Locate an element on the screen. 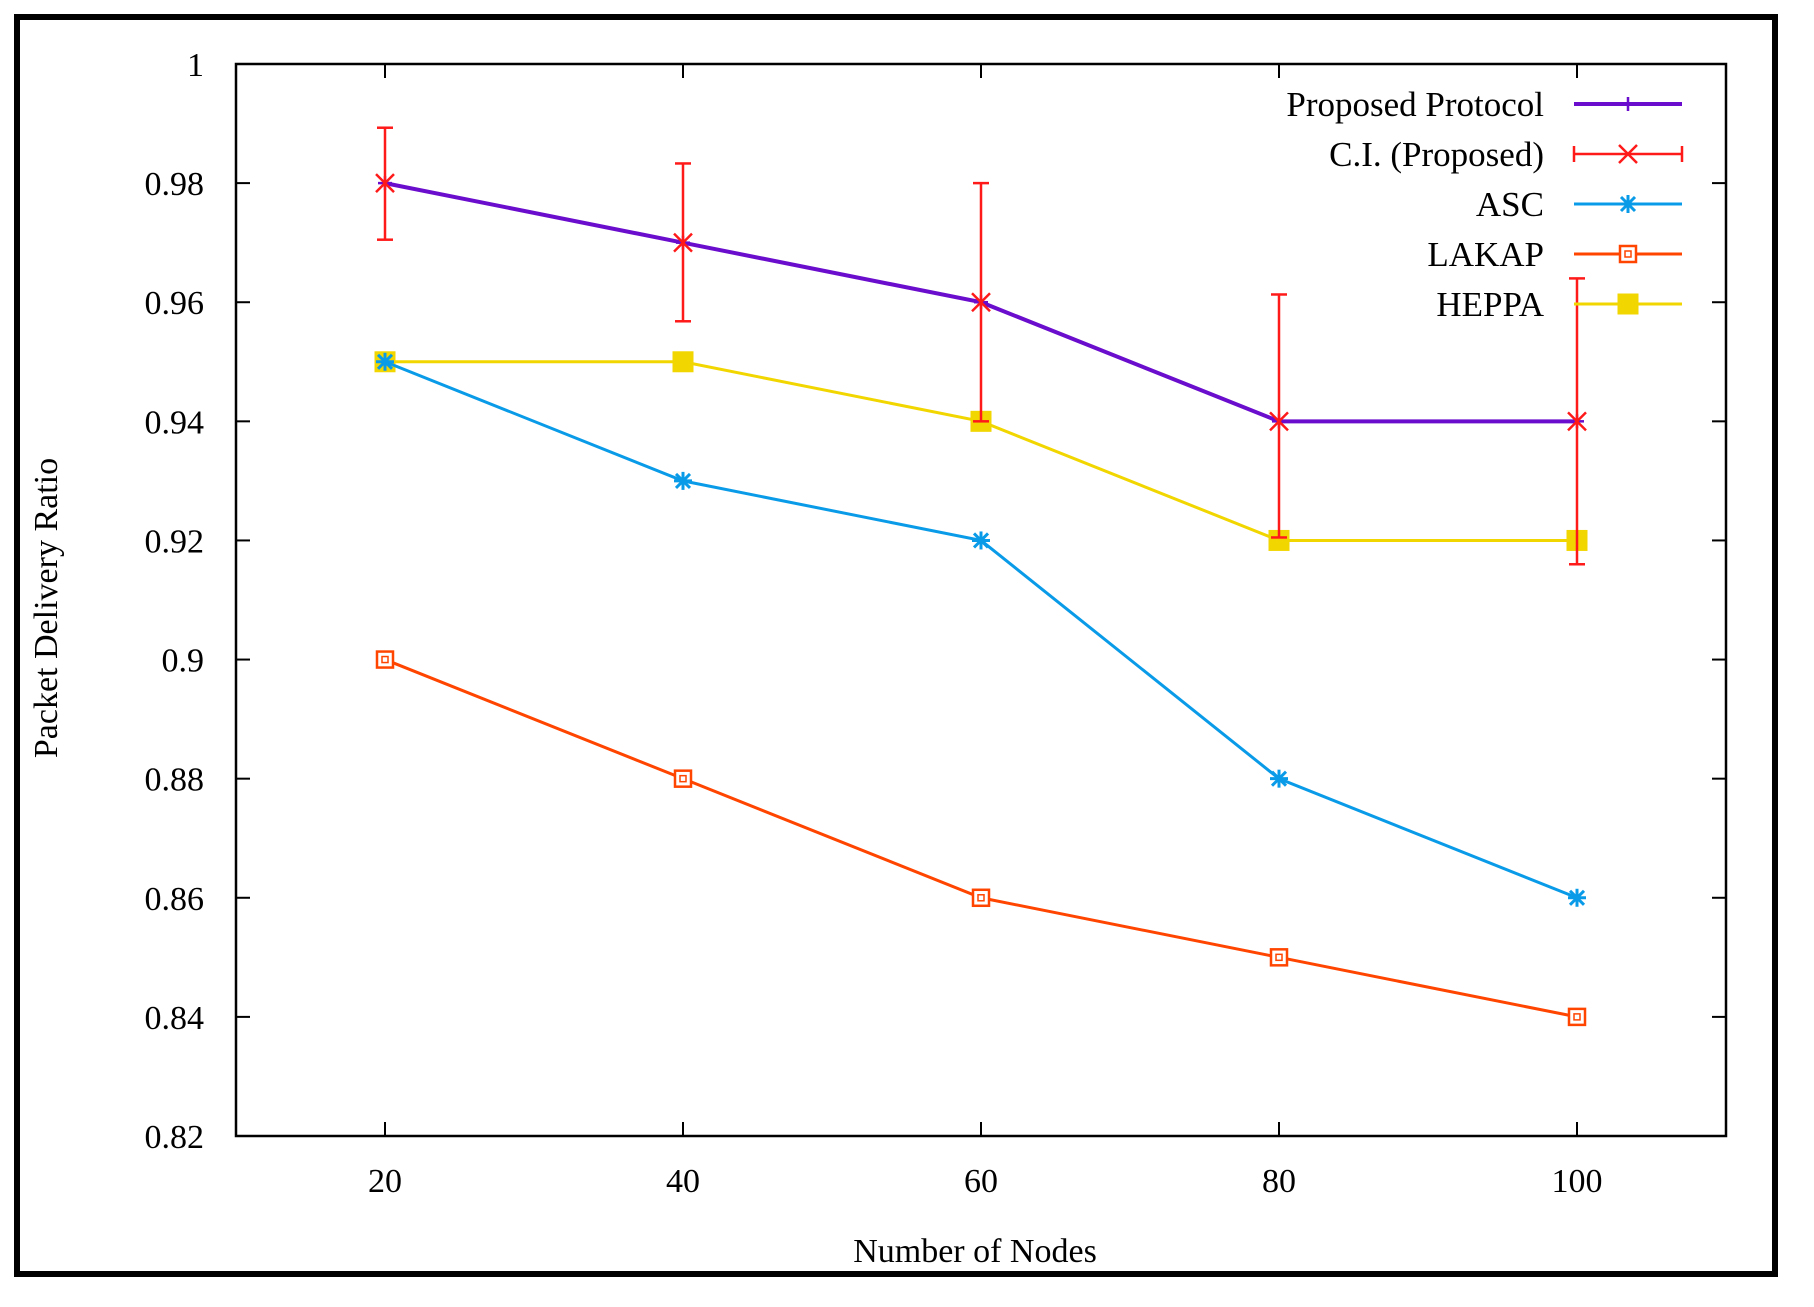 The height and width of the screenshot is (1307, 1814). x-tick-label: 80 is located at coordinates (1279, 1181).